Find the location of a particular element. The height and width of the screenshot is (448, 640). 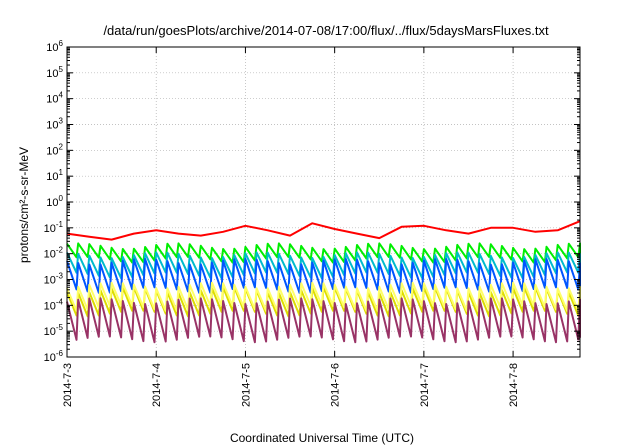

y-tick-label: 10⁵ is located at coordinates (54, 72).